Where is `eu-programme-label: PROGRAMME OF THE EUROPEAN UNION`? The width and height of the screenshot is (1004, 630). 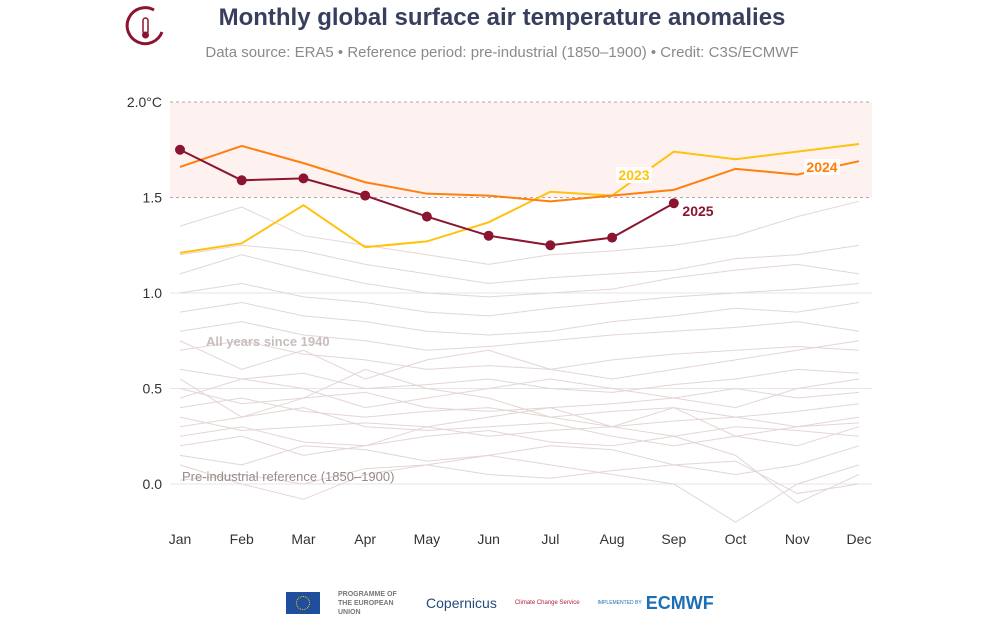 eu-programme-label: PROGRAMME OF THE EUROPEAN UNION is located at coordinates (367, 603).